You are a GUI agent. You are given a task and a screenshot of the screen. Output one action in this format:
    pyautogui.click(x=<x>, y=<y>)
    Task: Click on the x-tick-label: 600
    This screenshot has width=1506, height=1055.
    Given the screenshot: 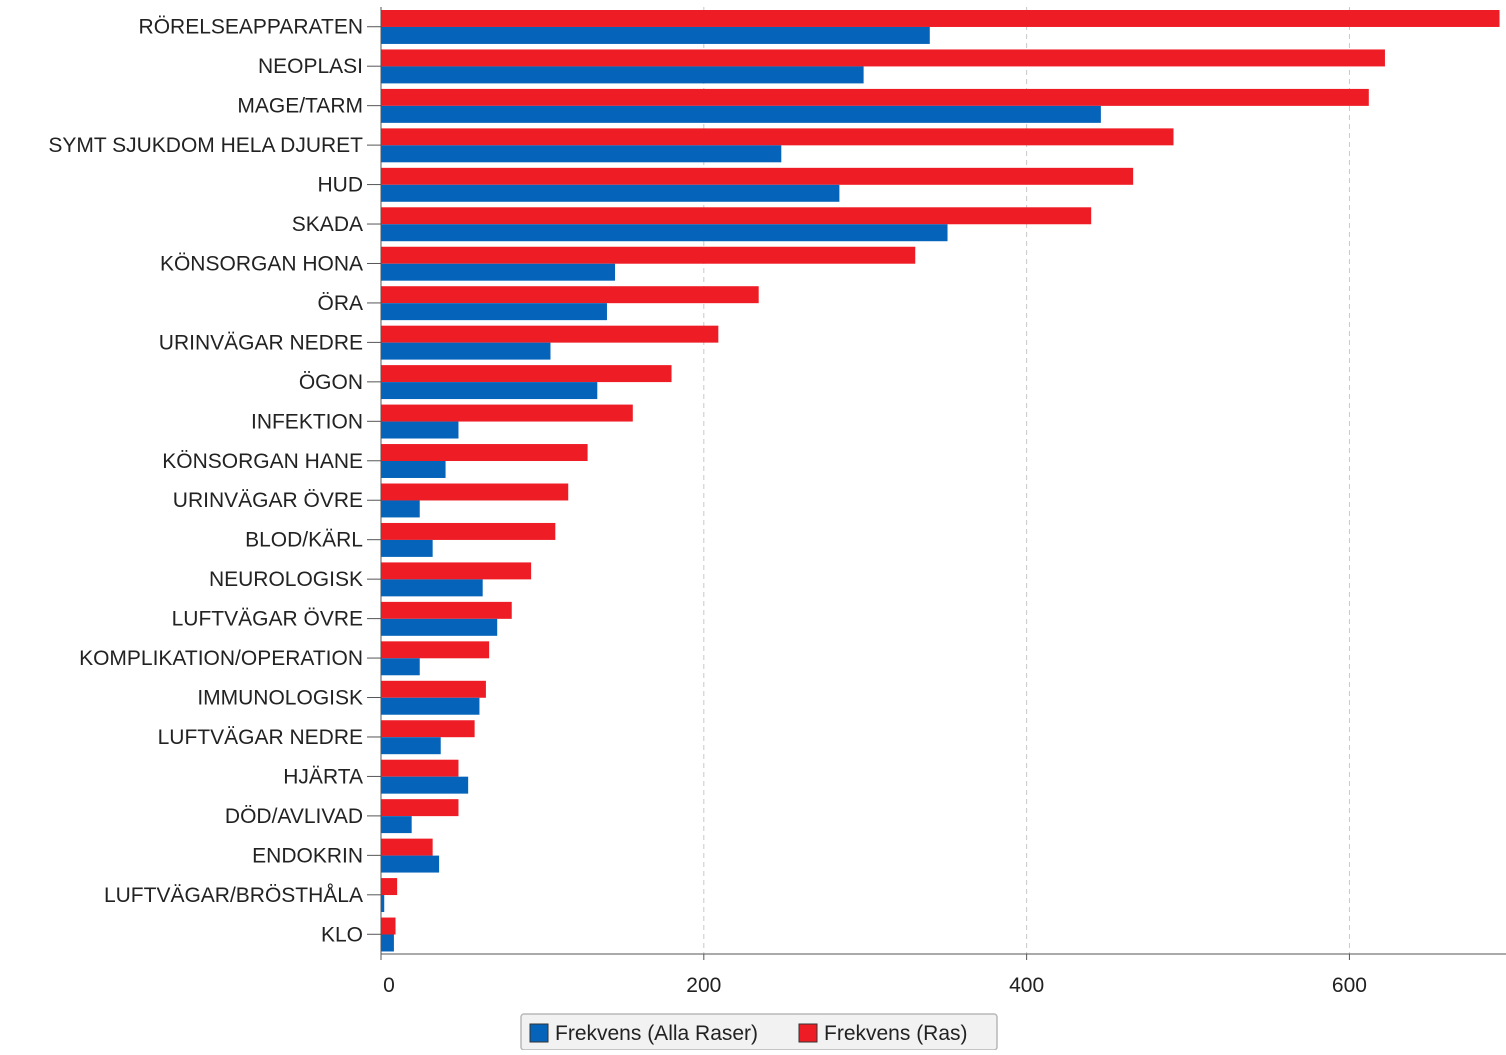 What is the action you would take?
    pyautogui.click(x=1349, y=985)
    